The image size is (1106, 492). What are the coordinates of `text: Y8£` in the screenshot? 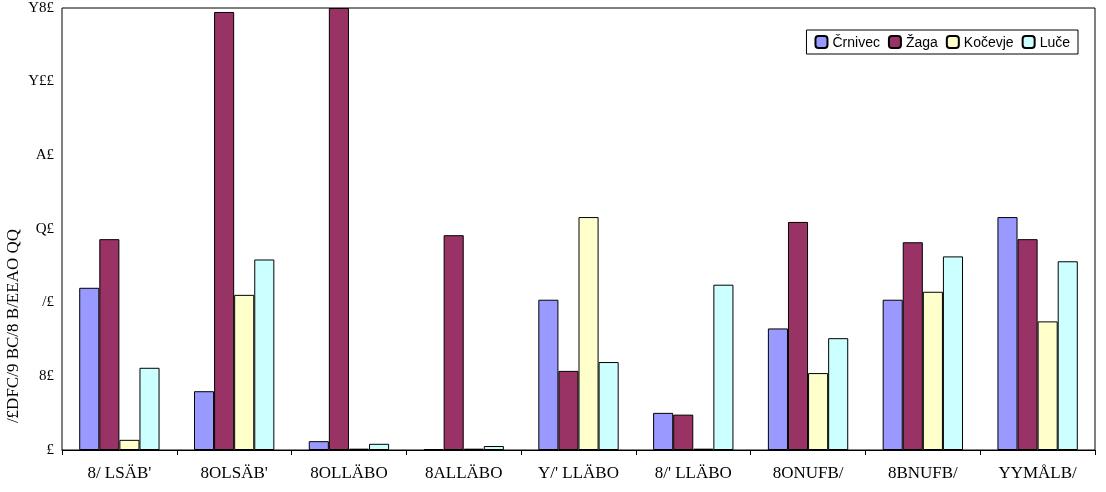 It's located at (41, 7).